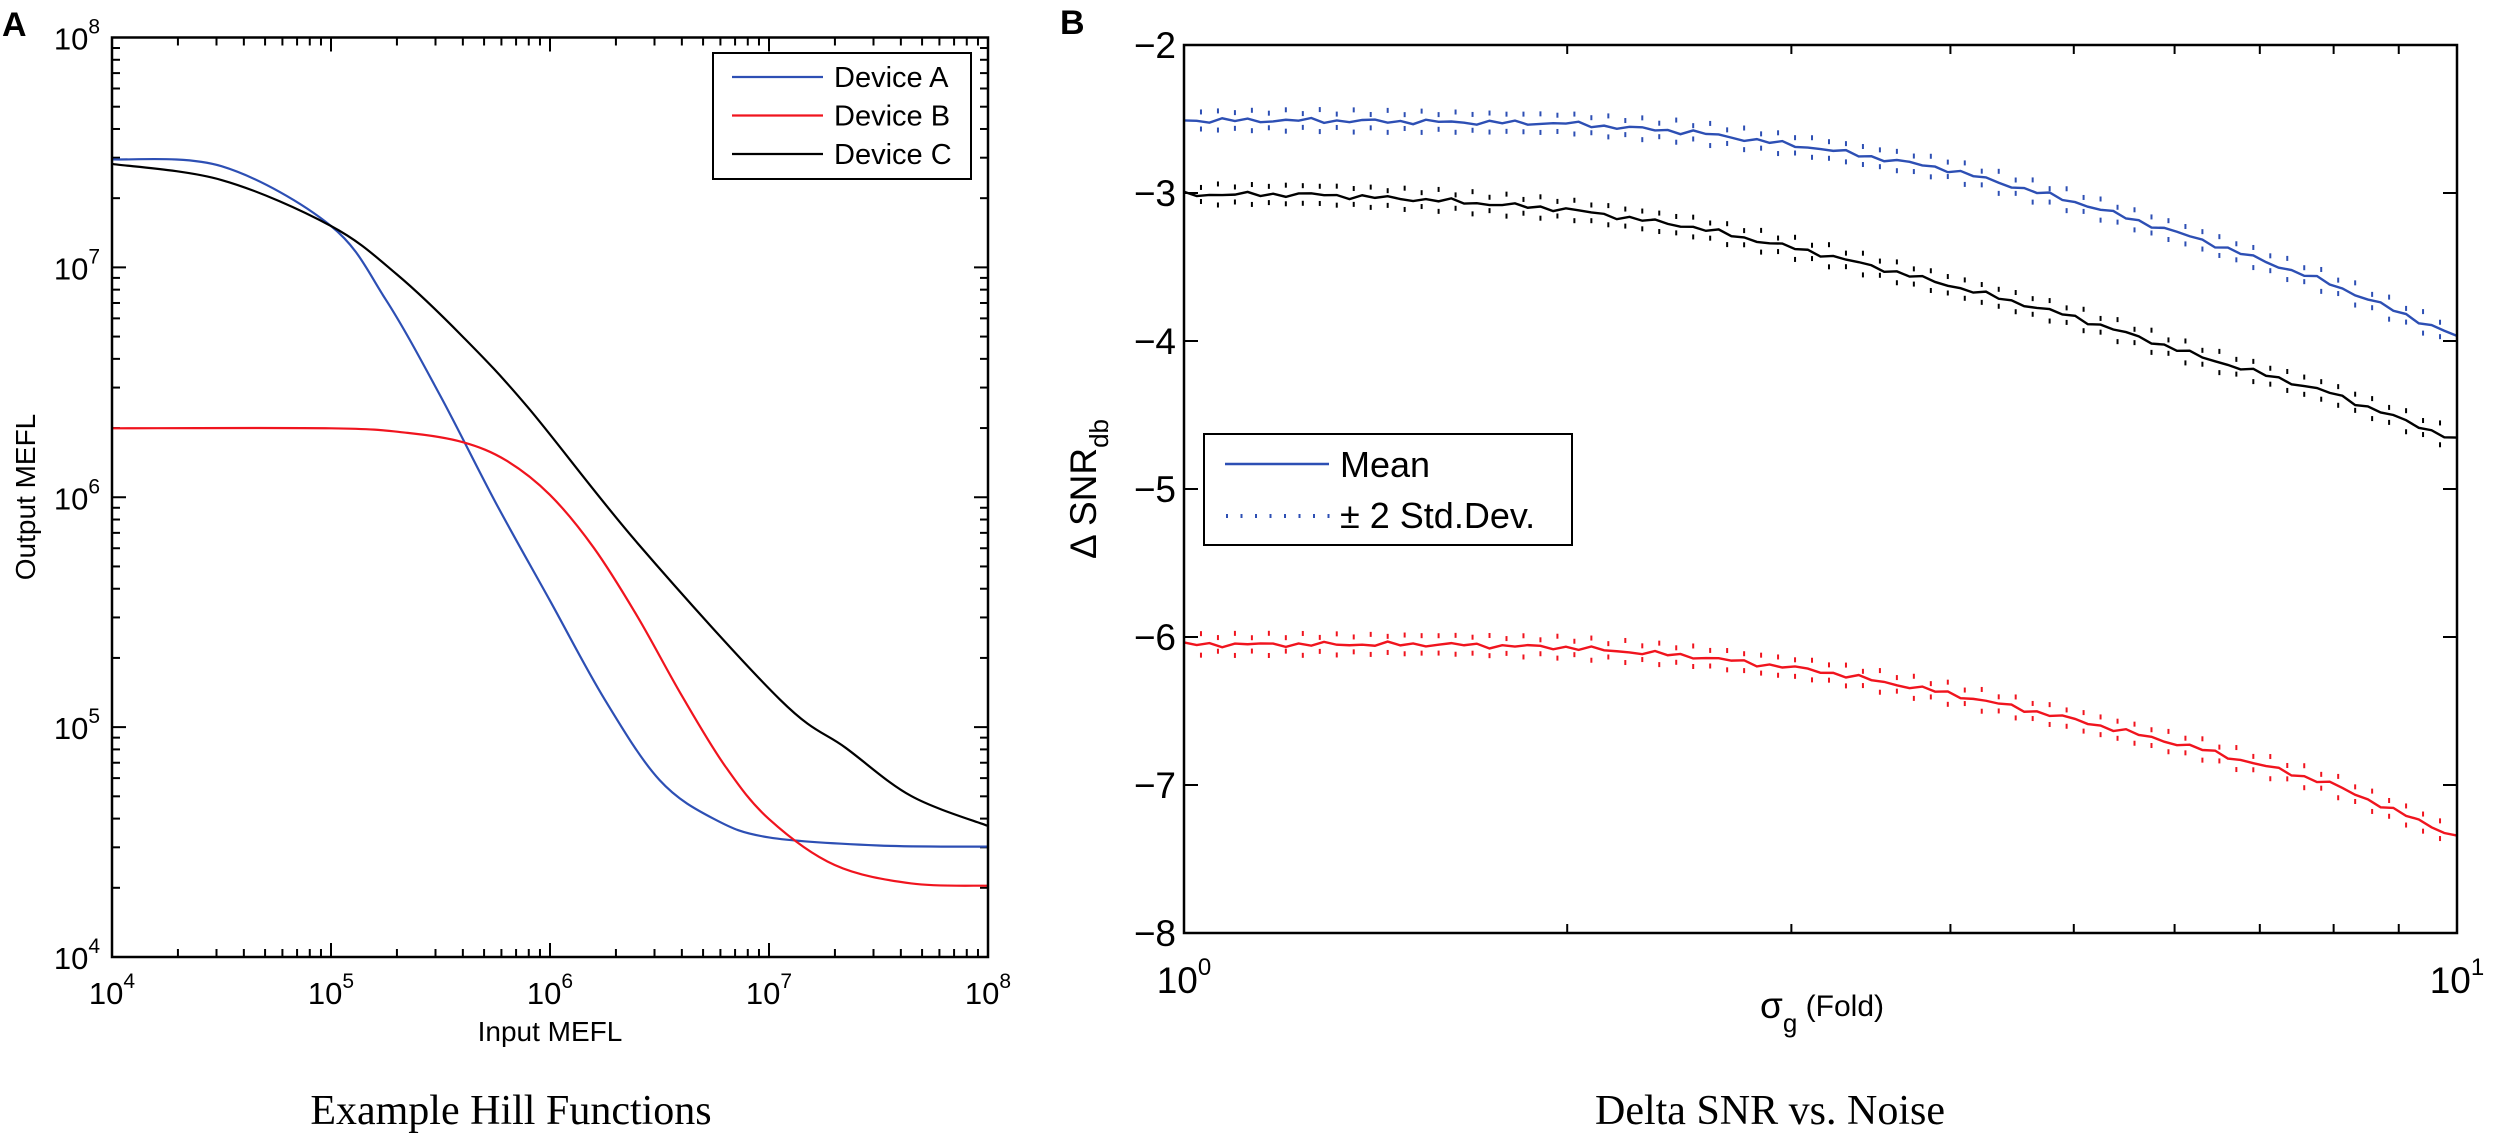 This screenshot has height=1137, width=2500. What do you see at coordinates (510, 1111) in the screenshot?
I see `panel-title: Example Hill Functions` at bounding box center [510, 1111].